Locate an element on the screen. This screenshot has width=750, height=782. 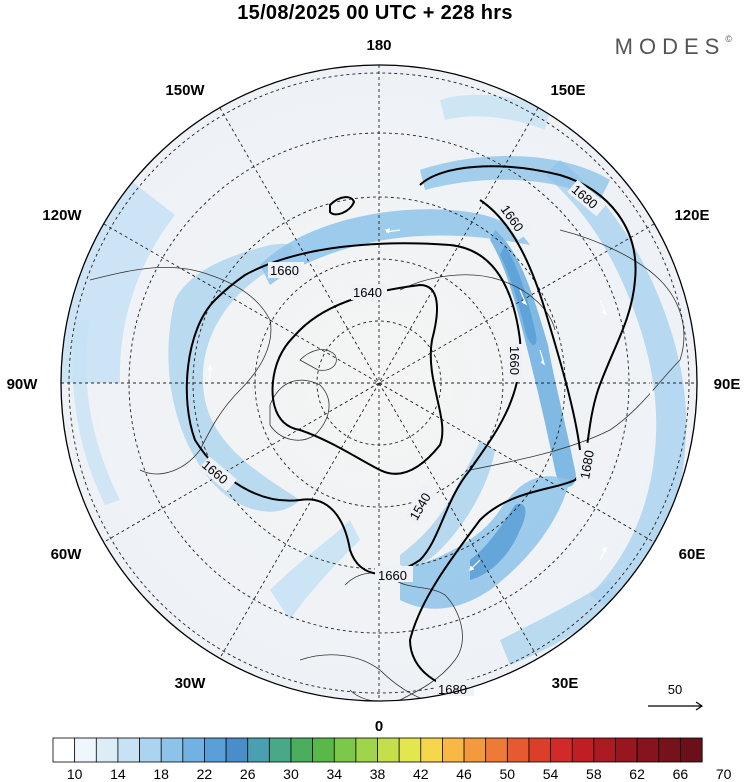
colorbar-label: 38 is located at coordinates (378, 774).